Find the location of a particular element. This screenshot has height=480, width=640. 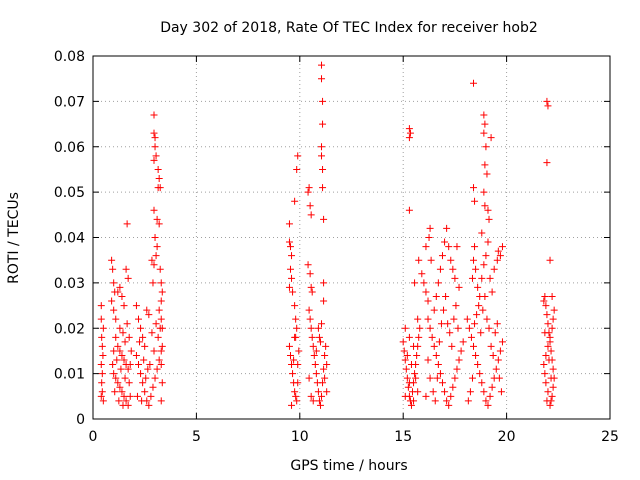

y-tick-label: 0.08 is located at coordinates (69, 57).